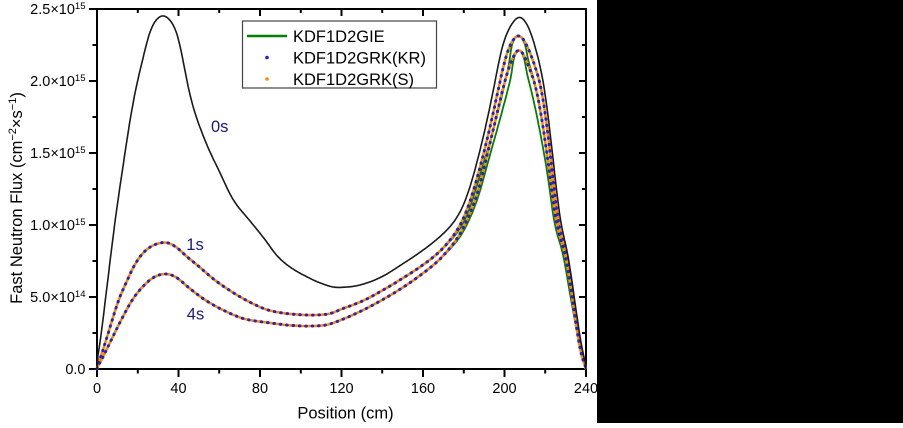  I want to click on svg-text: 0.0, so click(75, 370).